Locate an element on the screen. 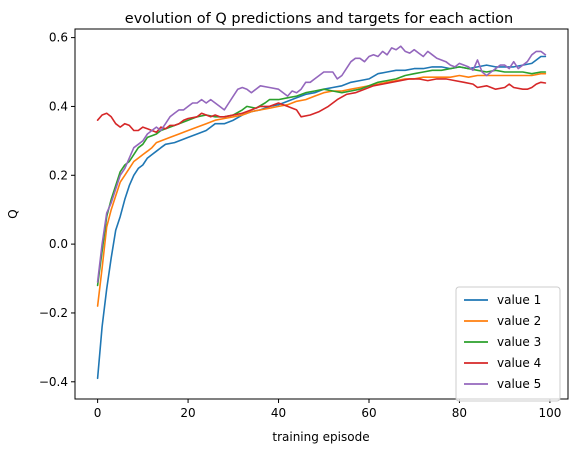  y-tick-label: 0.0 is located at coordinates (58, 244).